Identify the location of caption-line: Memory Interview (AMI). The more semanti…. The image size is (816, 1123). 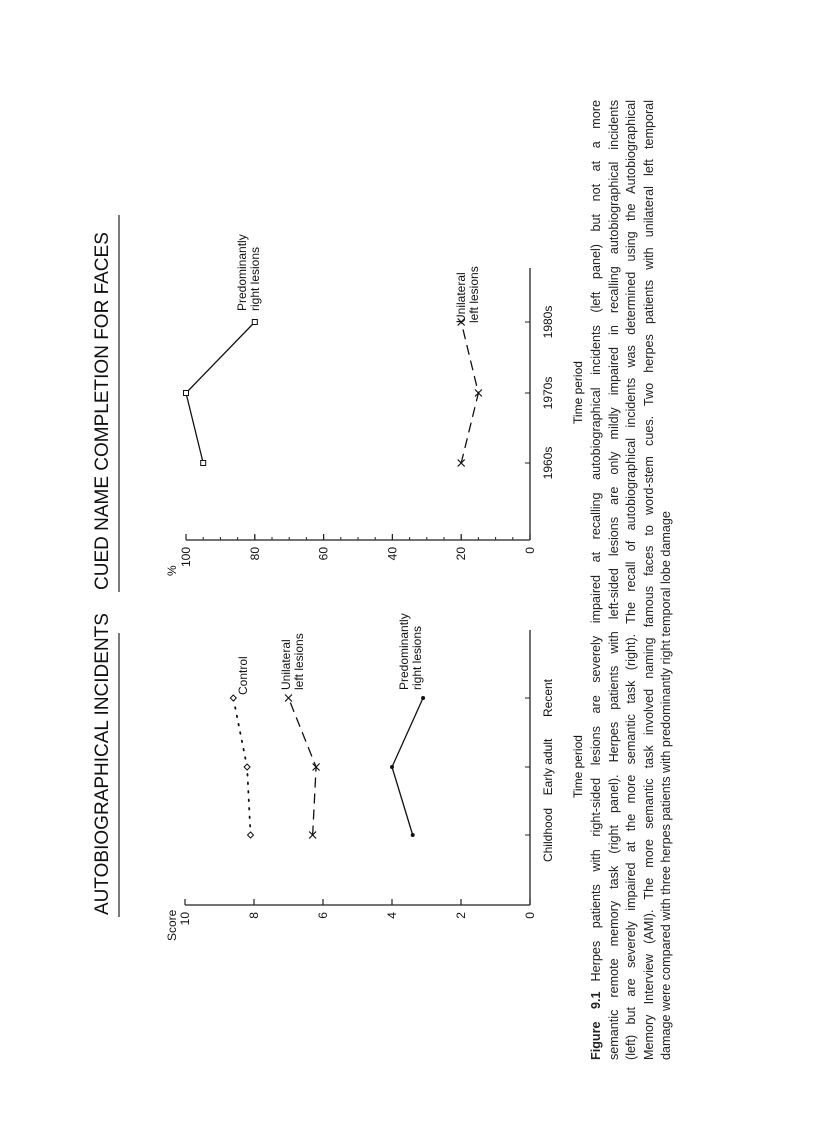
(648, 580).